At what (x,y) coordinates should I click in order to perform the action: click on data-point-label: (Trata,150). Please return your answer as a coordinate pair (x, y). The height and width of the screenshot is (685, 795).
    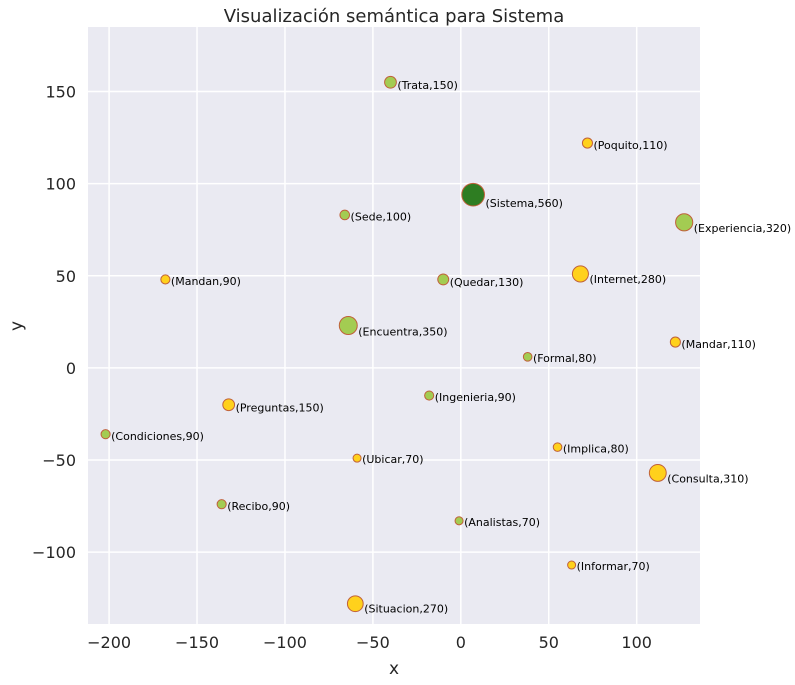
    Looking at the image, I should click on (427, 85).